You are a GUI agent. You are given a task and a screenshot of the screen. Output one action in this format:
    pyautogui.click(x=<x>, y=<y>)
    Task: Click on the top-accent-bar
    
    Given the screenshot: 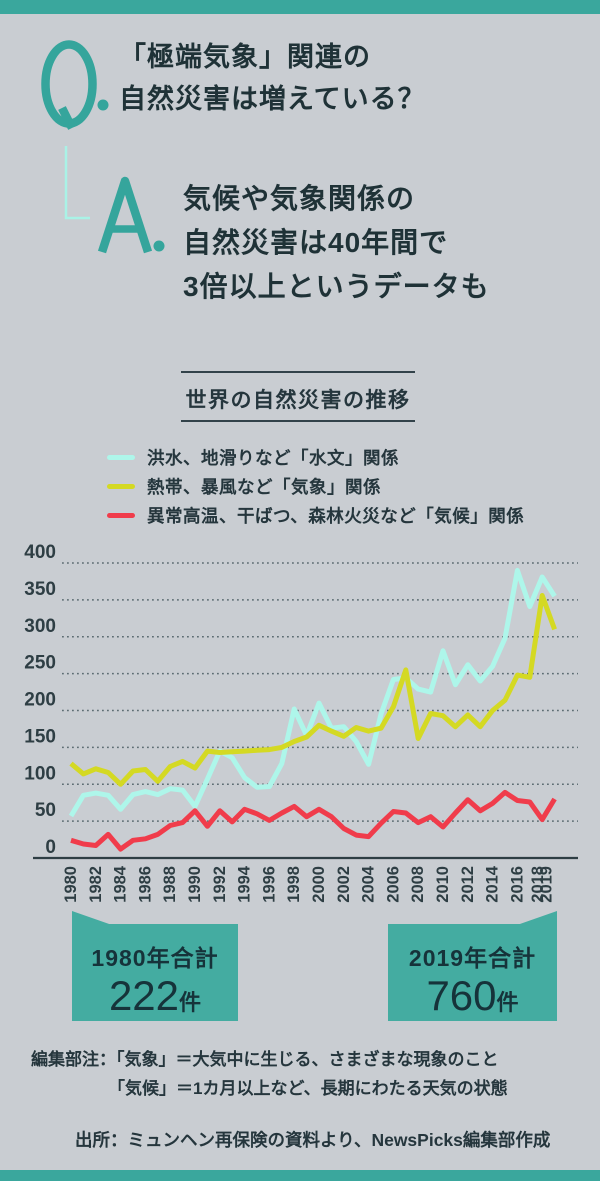 What is the action you would take?
    pyautogui.click(x=300, y=7)
    